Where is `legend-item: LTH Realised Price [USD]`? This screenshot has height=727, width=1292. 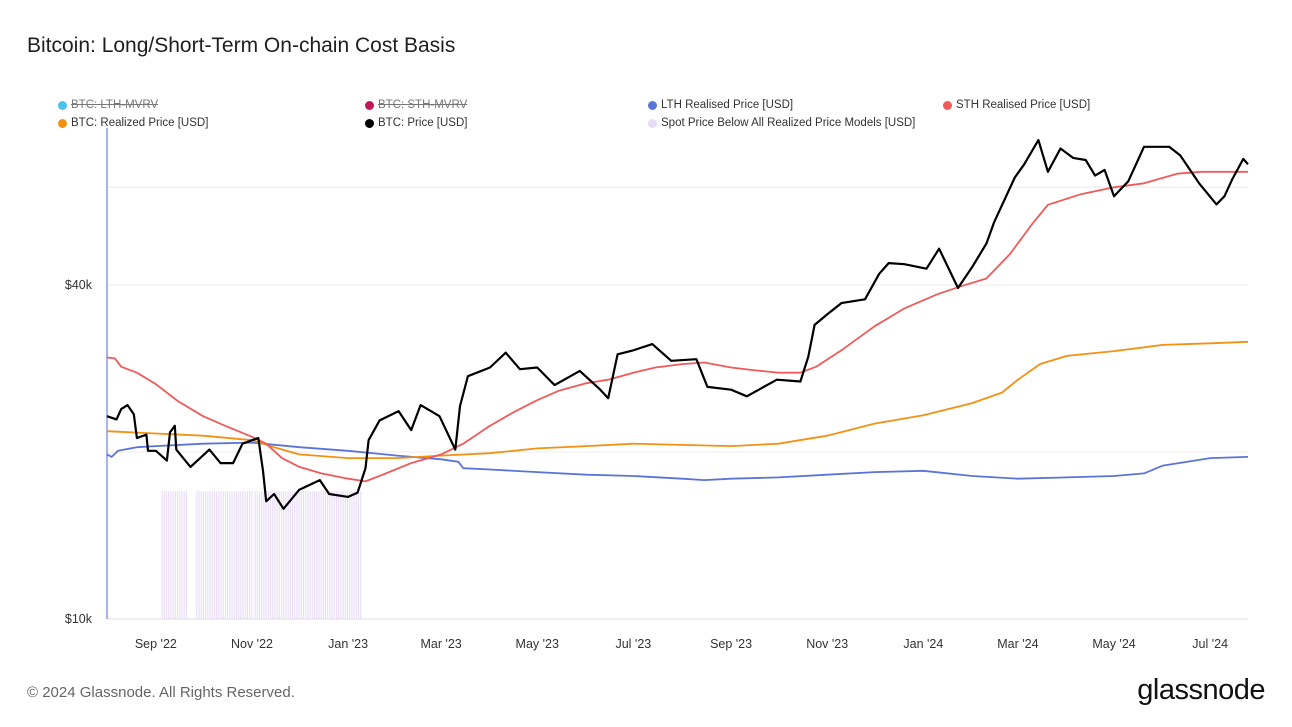
legend-item: LTH Realised Price [USD] is located at coordinates (720, 105).